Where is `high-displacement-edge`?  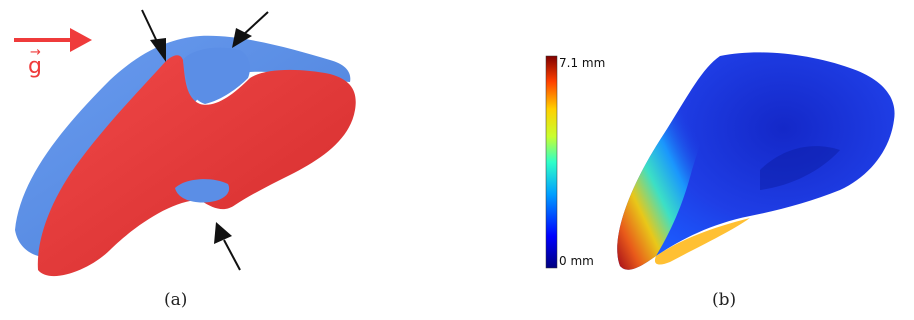 high-displacement-edge is located at coordinates (669, 163).